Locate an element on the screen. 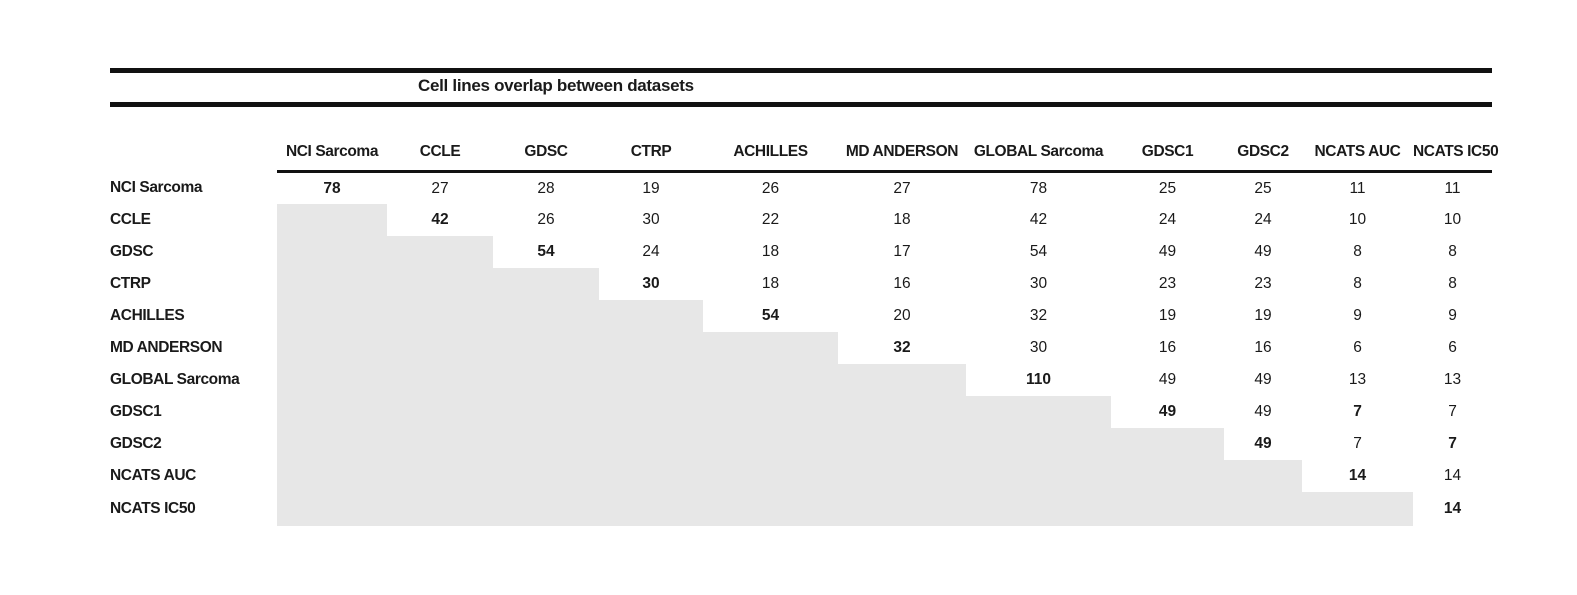 The width and height of the screenshot is (1577, 595). column-header: NCI Sarcoma is located at coordinates (332, 153).